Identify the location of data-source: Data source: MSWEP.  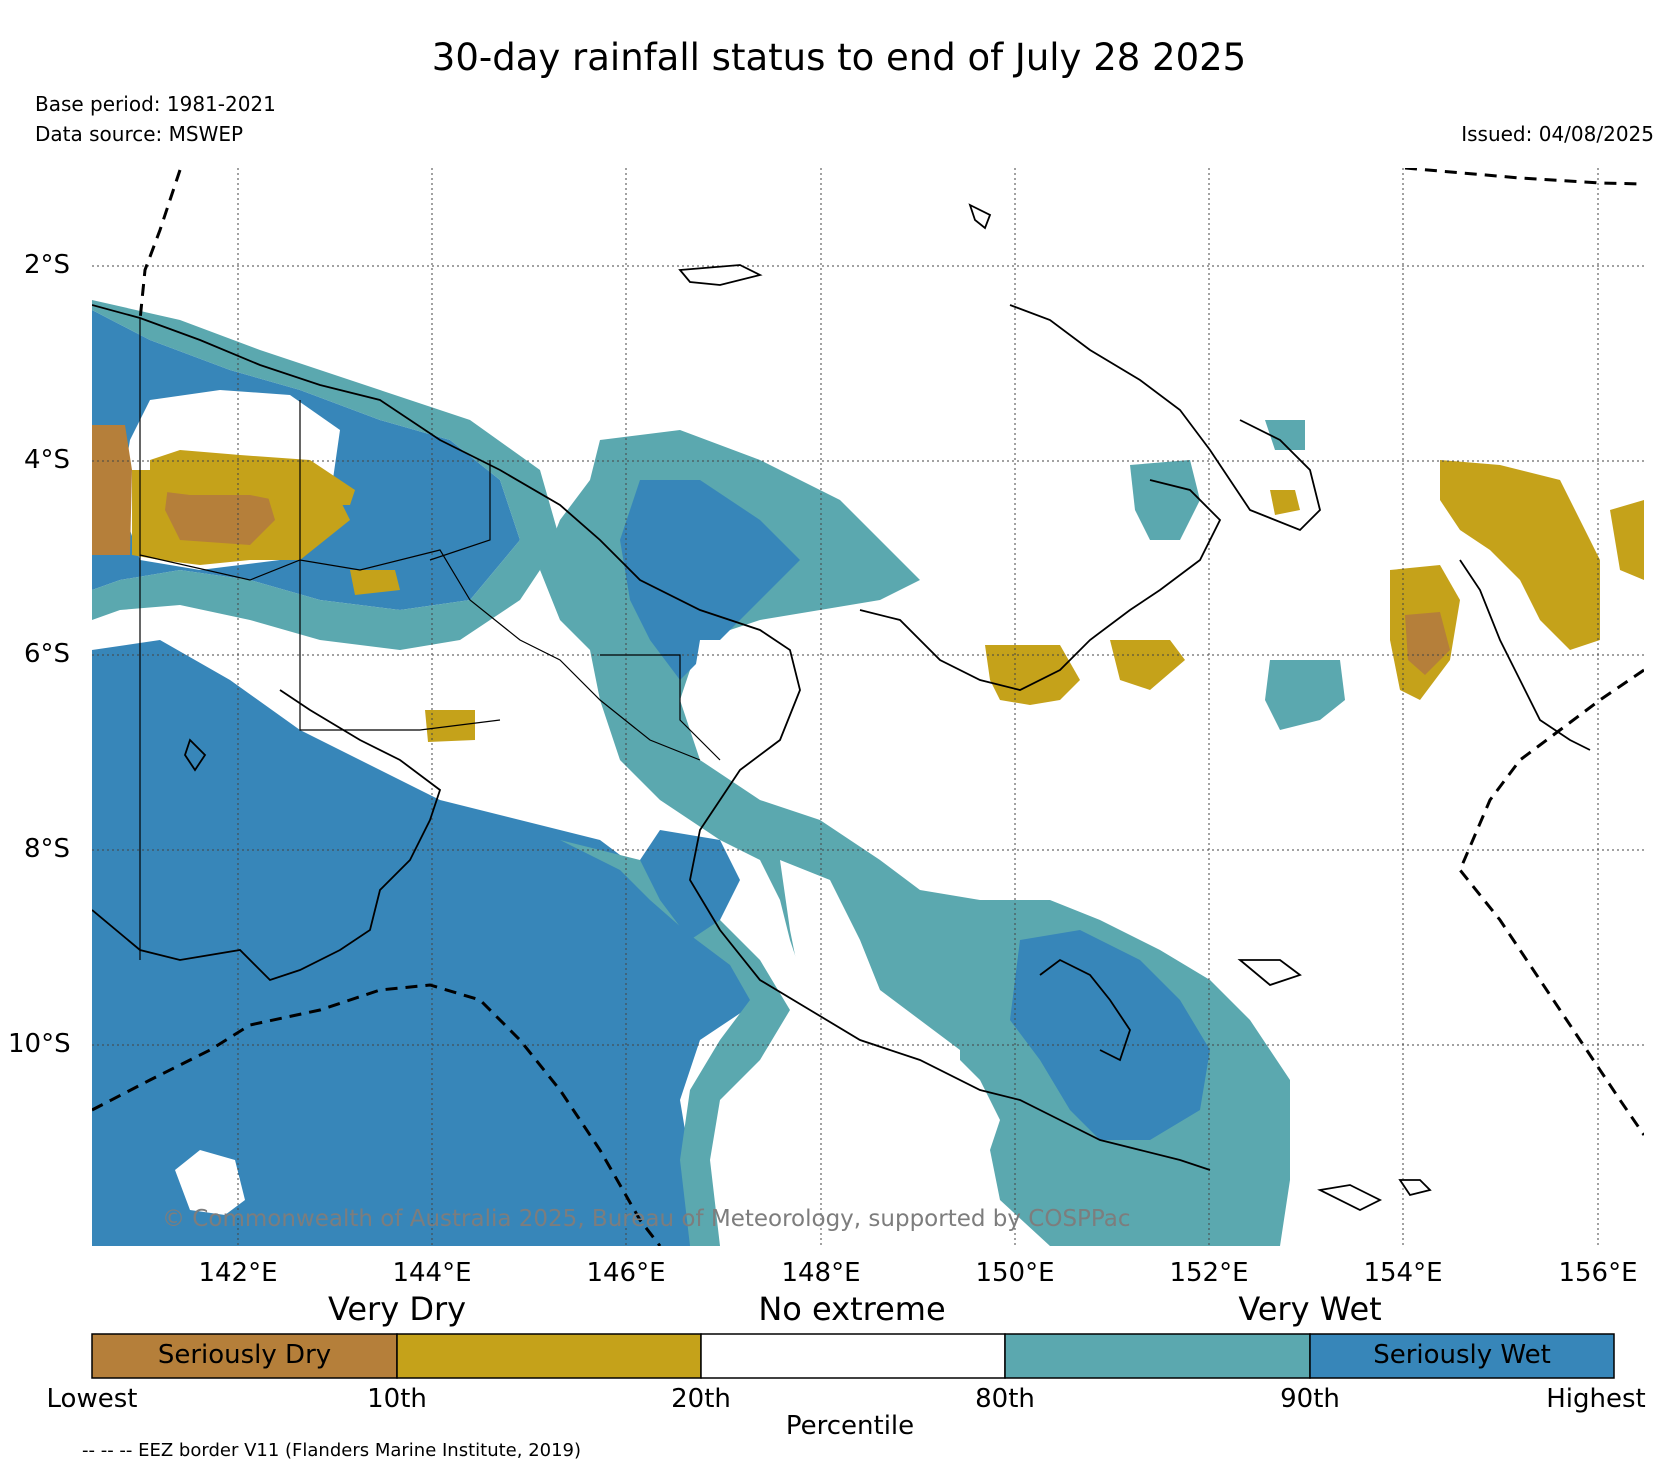
(139, 134).